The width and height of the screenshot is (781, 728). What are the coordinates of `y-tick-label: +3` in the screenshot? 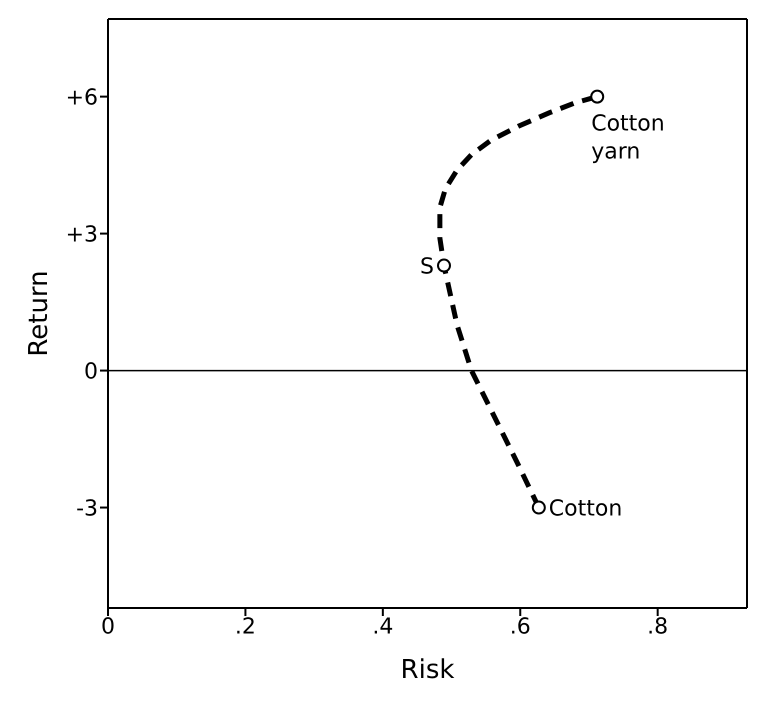 It's located at (82, 235).